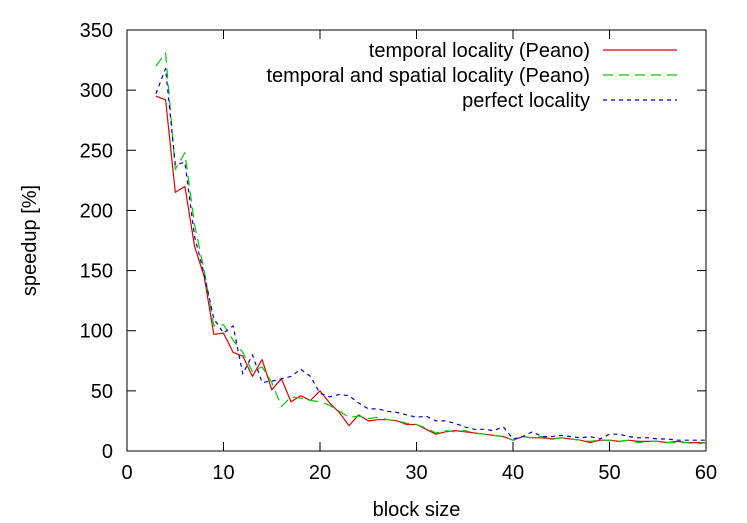 The width and height of the screenshot is (747, 523). Describe the element at coordinates (526, 101) in the screenshot. I see `legend-label-3: perfect locality` at that location.